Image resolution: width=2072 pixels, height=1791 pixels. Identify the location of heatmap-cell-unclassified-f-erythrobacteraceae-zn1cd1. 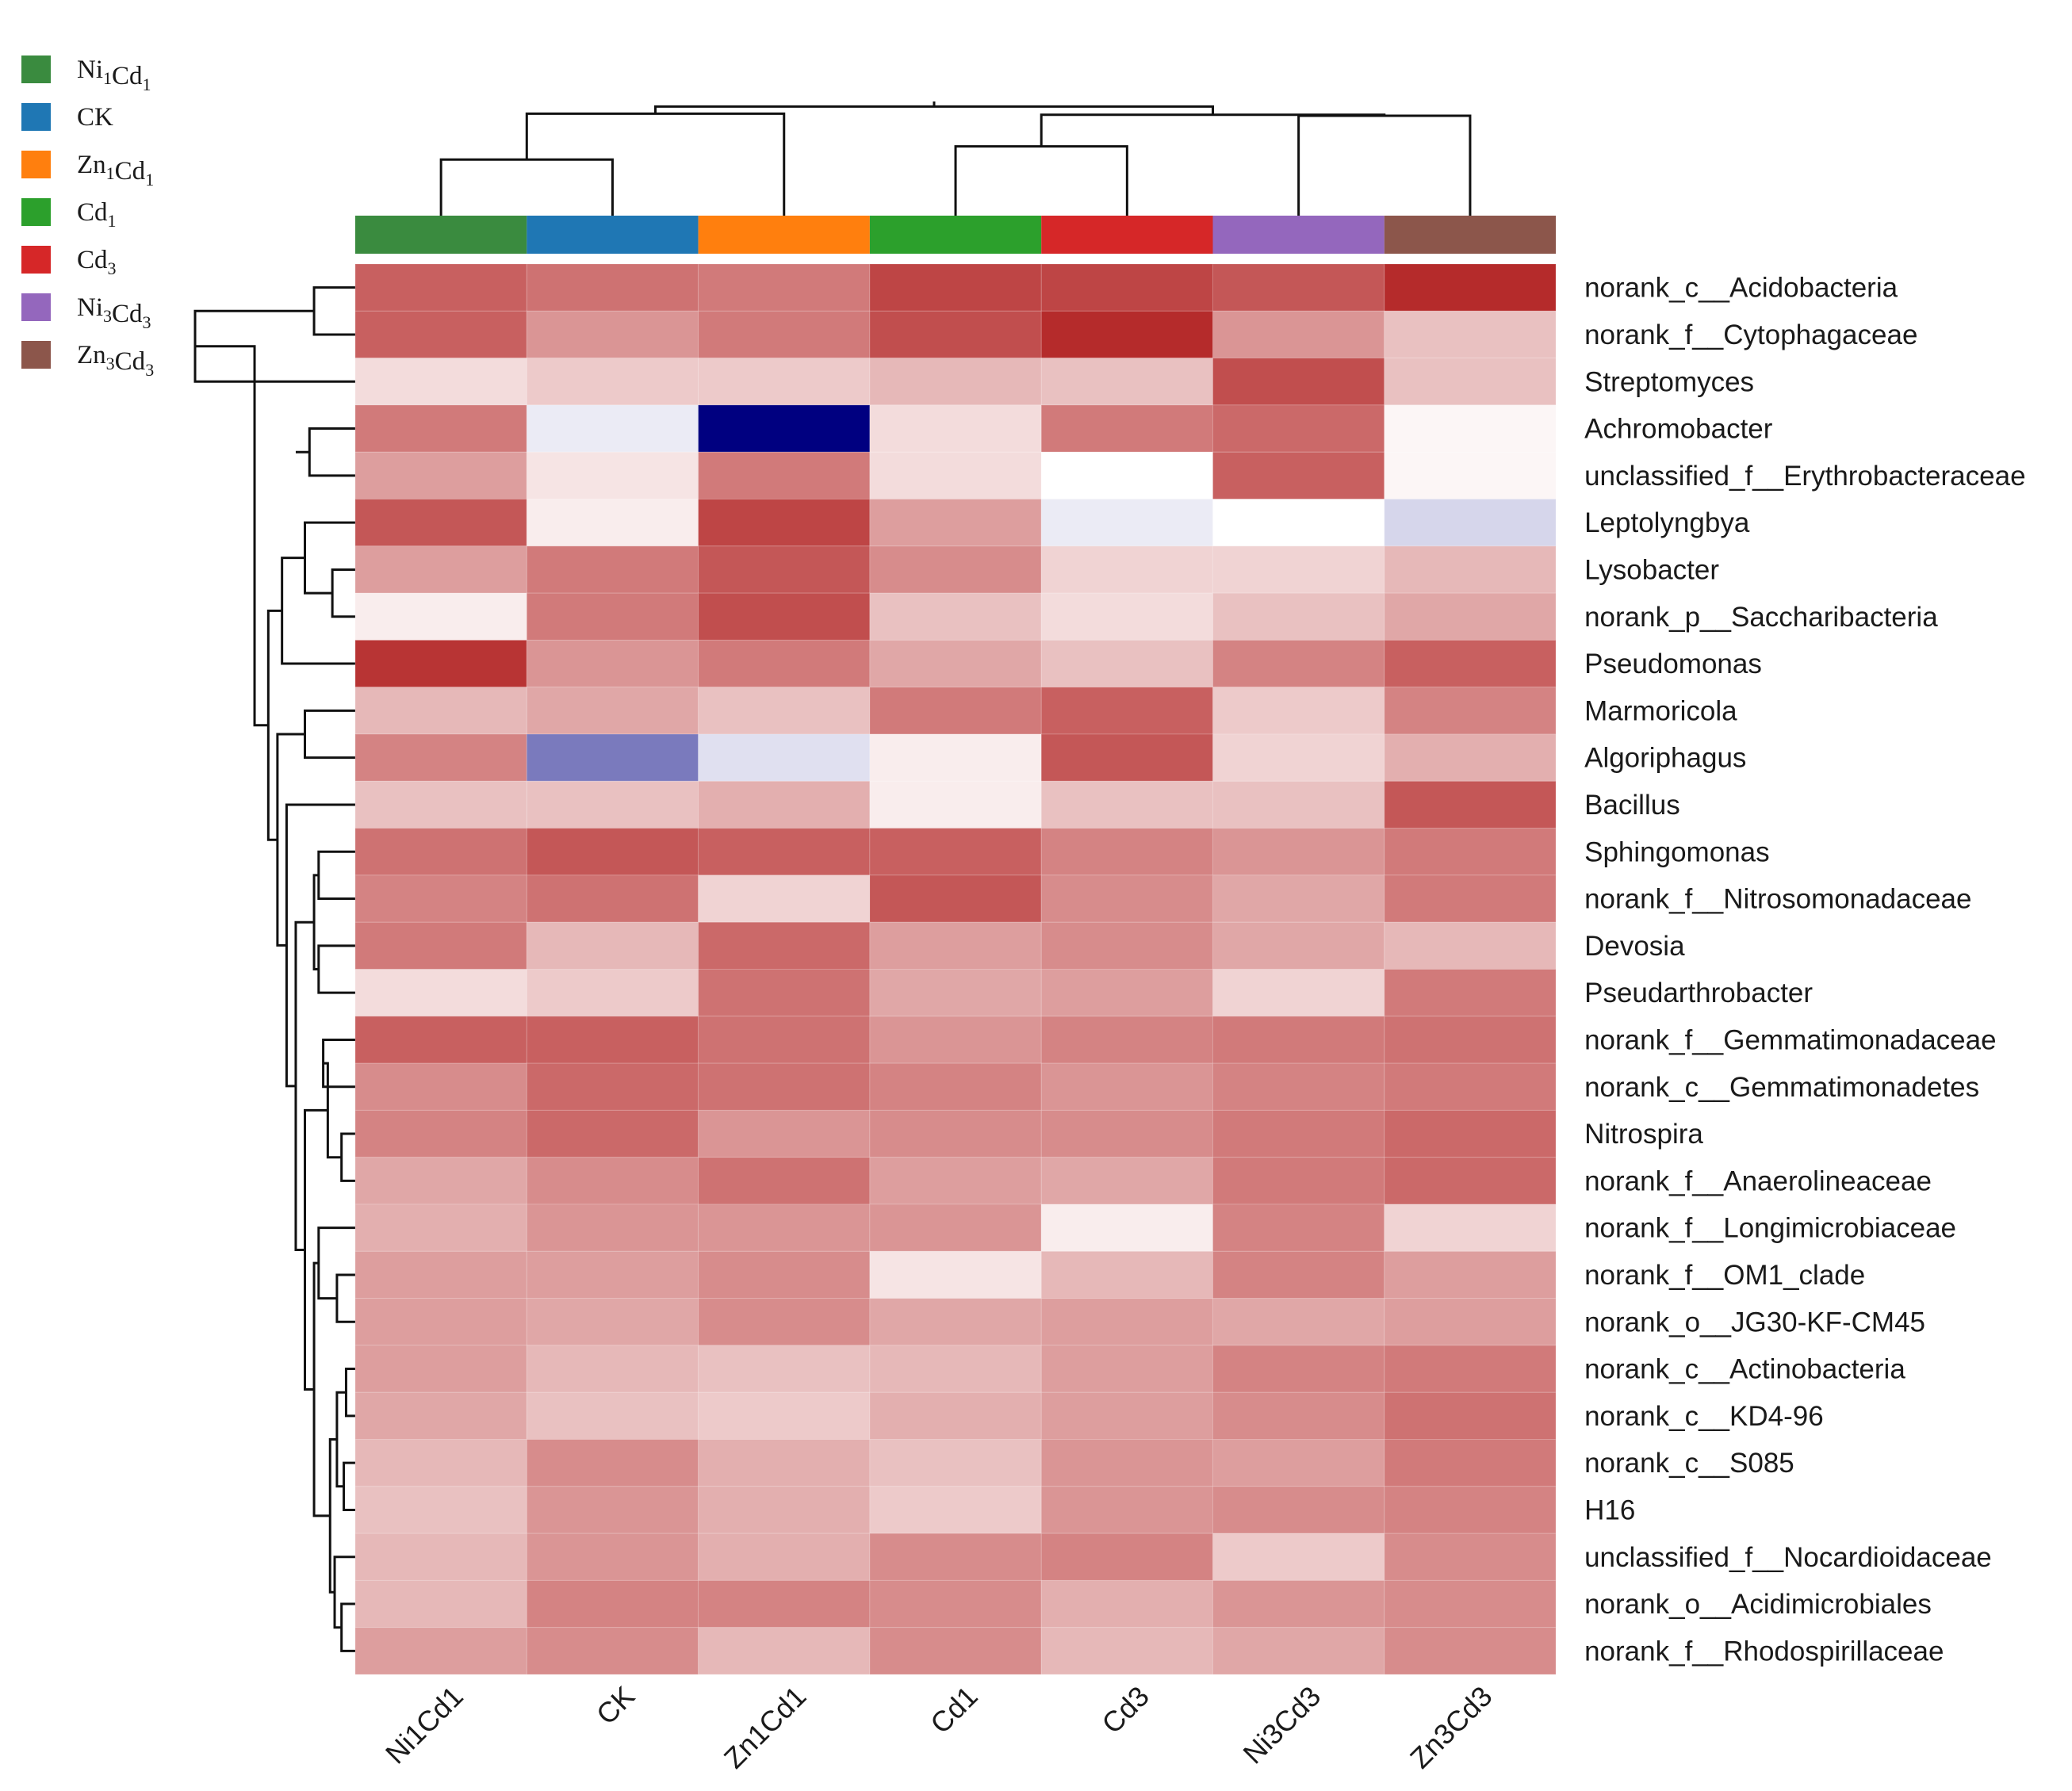
(784, 475).